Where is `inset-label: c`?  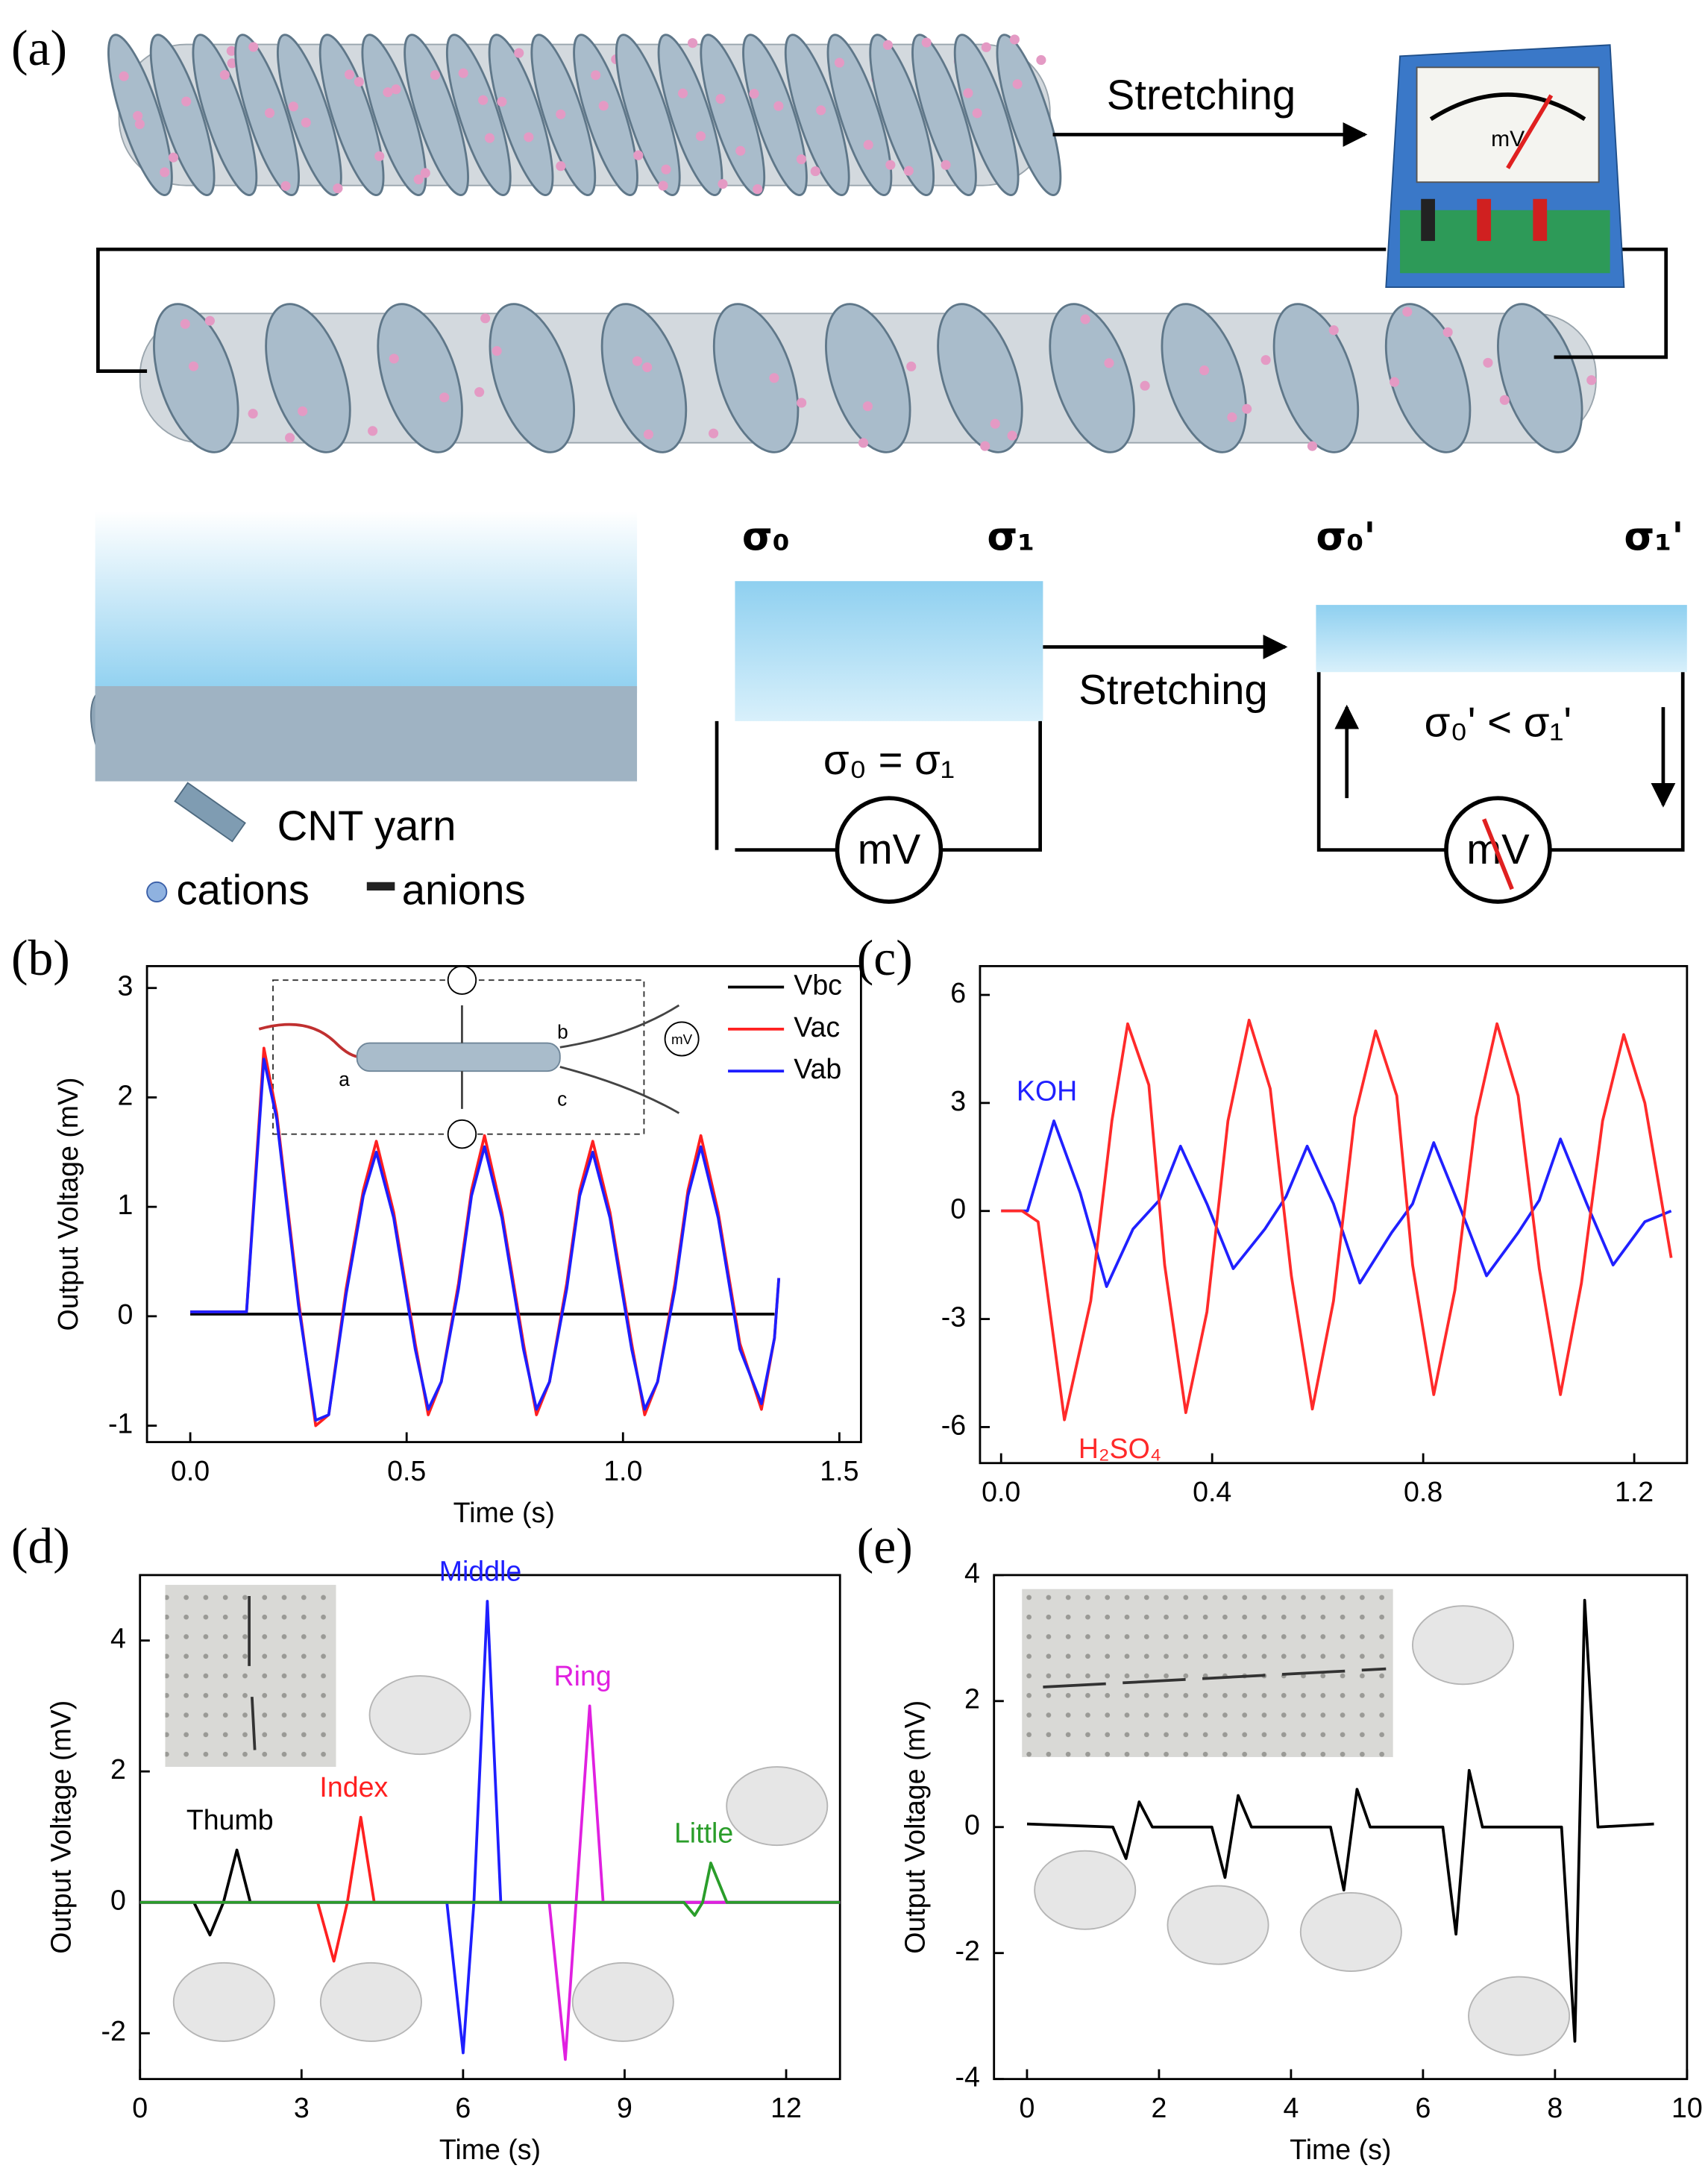
inset-label: c is located at coordinates (562, 1099).